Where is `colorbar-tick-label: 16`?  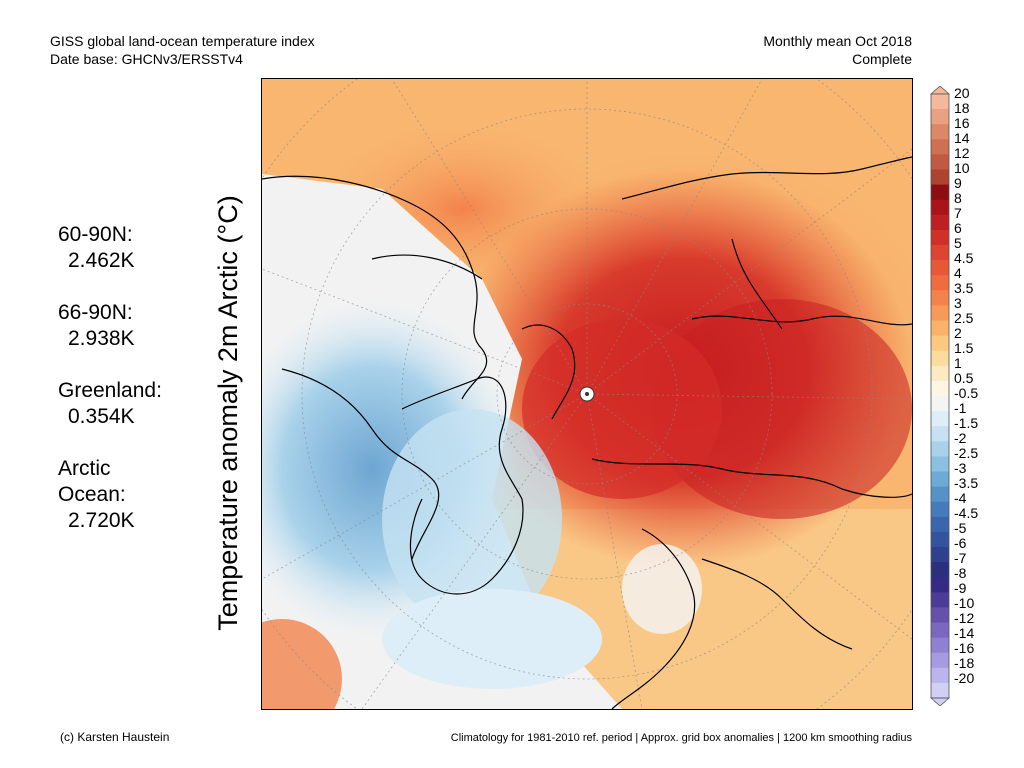
colorbar-tick-label: 16 is located at coordinates (962, 123).